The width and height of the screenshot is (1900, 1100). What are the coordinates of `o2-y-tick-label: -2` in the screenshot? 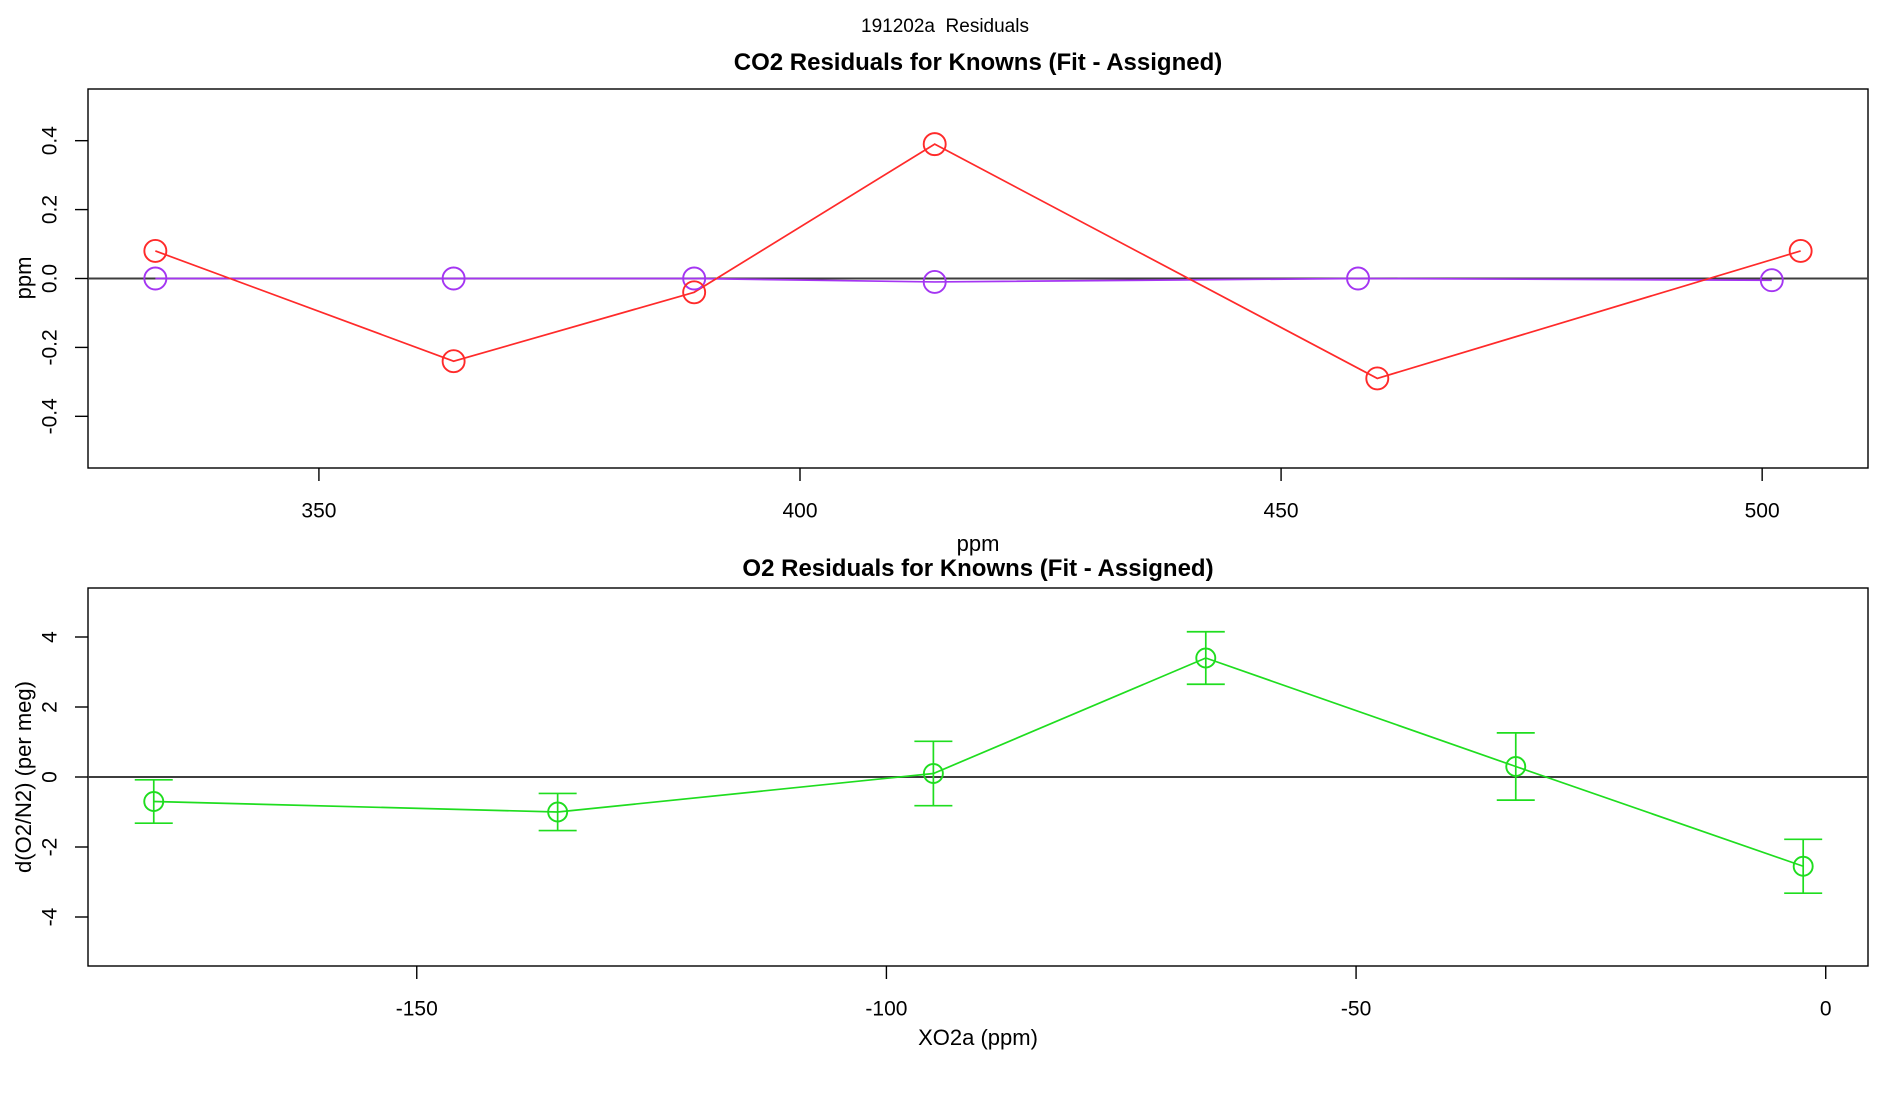 It's located at (50, 847).